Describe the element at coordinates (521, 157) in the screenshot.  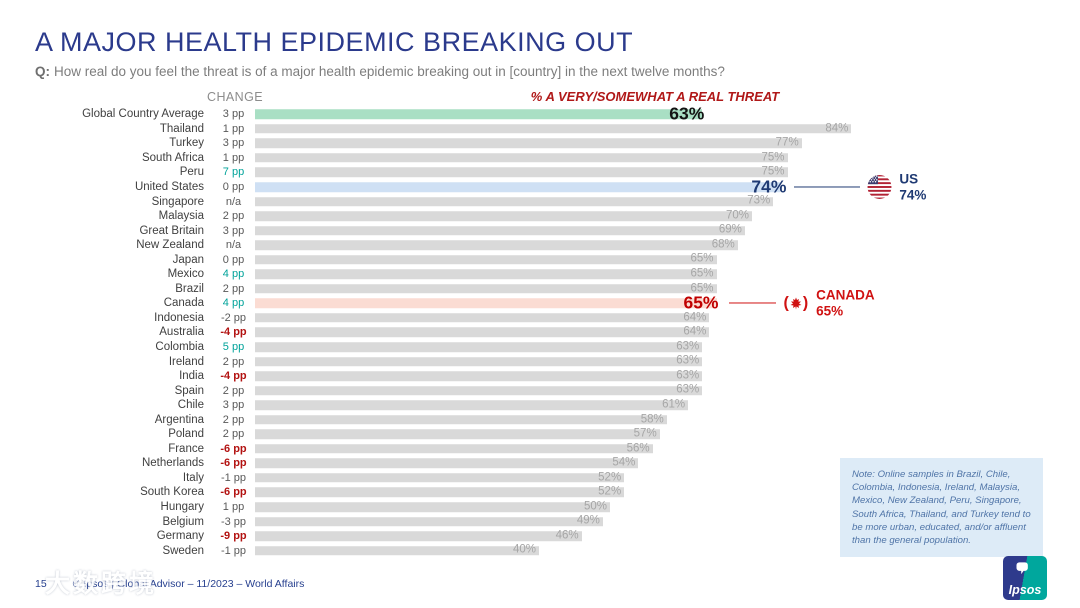
I see `bar: 75%` at that location.